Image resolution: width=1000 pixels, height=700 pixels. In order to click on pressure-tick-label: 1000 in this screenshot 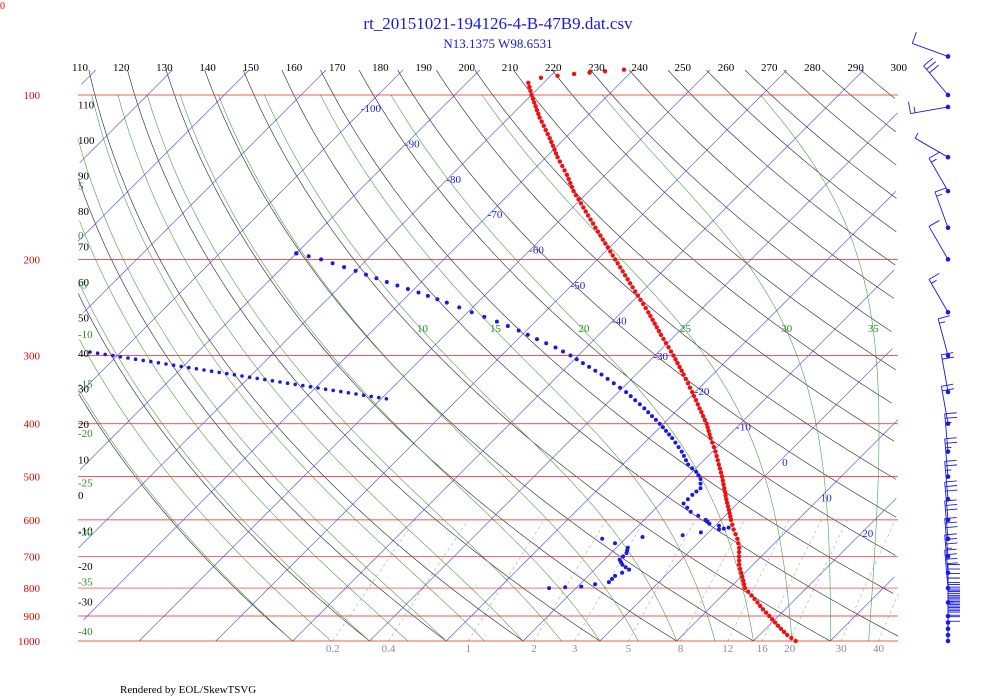, I will do `click(29, 642)`.